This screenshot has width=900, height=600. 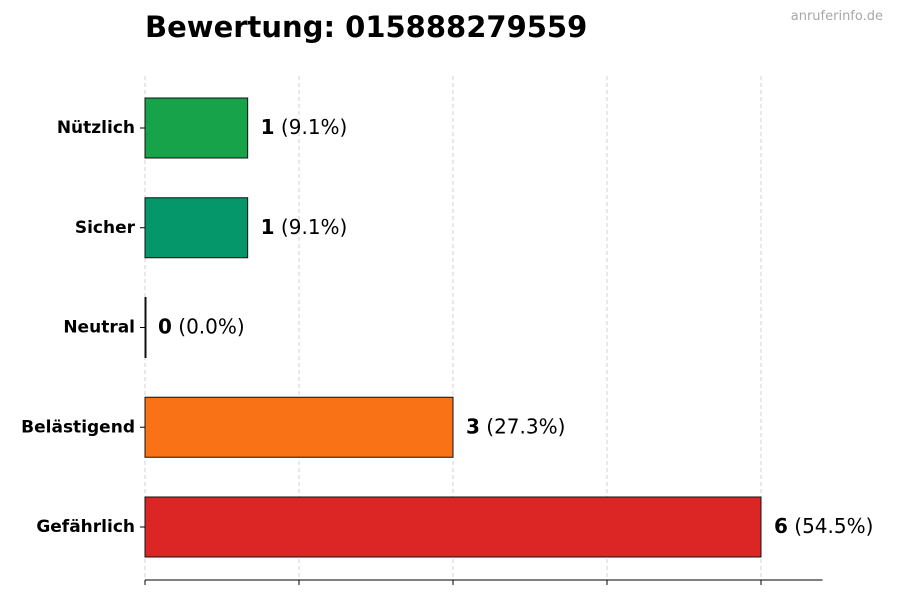 I want to click on bar-gefaehrlich, so click(x=453, y=527).